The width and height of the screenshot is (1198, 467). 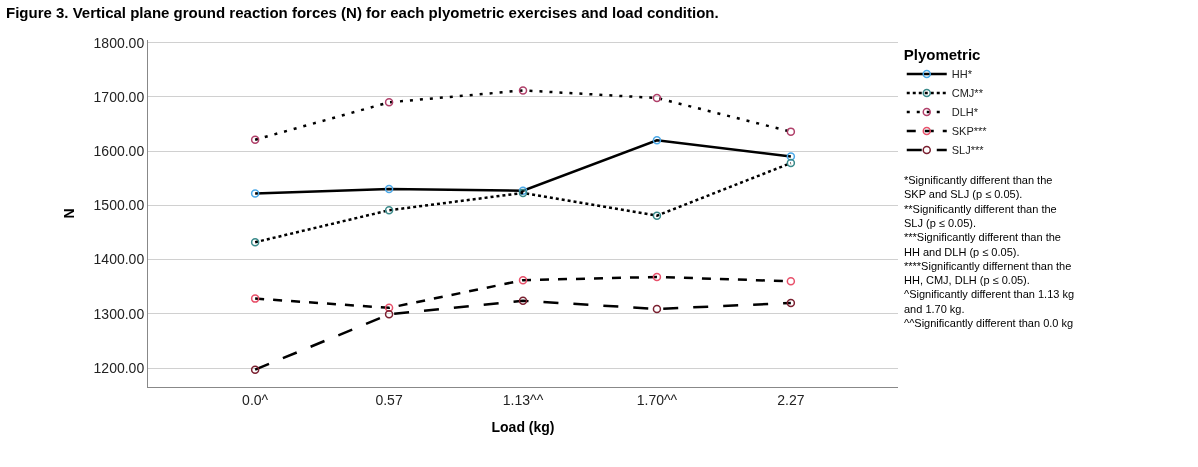 I want to click on y-tick-label: 1200.00, so click(x=119, y=367).